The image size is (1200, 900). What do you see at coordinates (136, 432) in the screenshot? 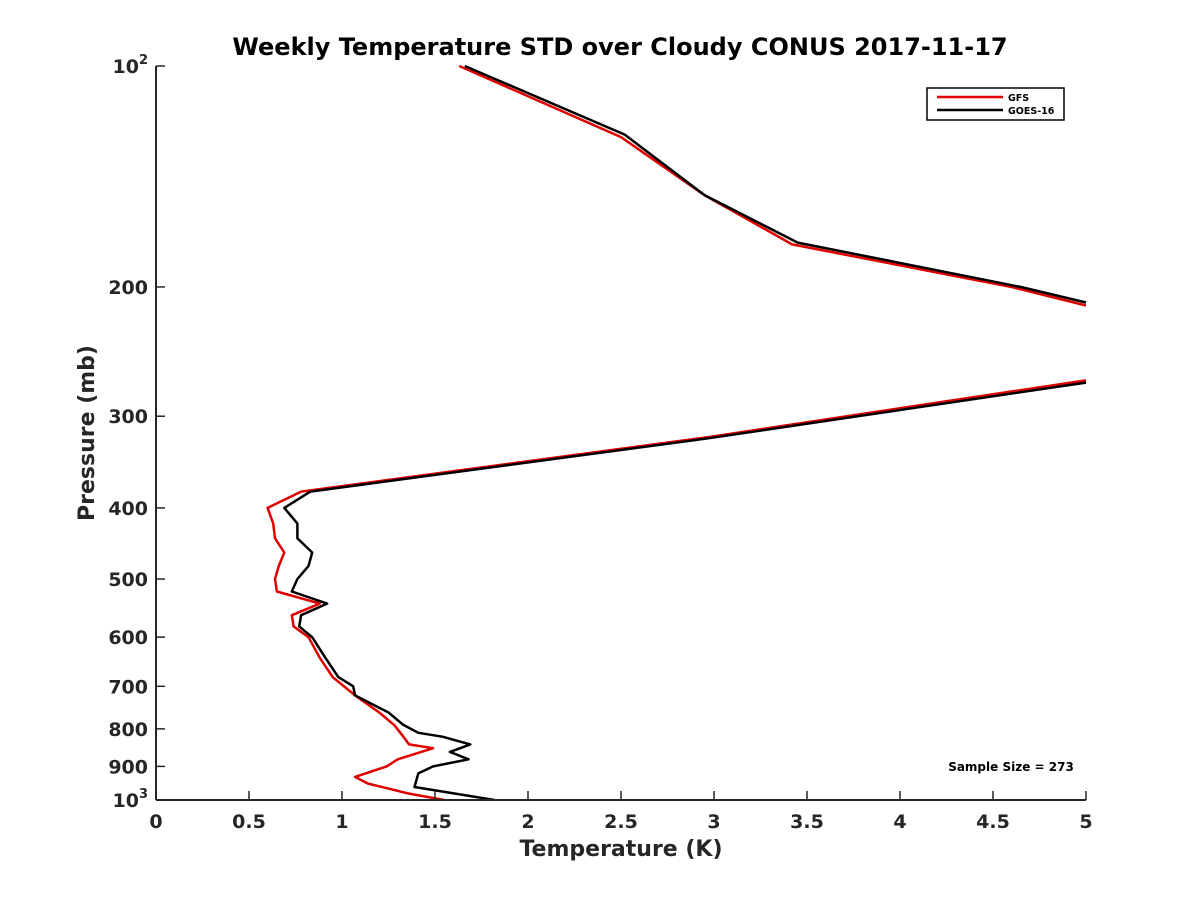
I see `y-axis-ticks: 10² 200 300 400 500 600 700 800 900 10³` at bounding box center [136, 432].